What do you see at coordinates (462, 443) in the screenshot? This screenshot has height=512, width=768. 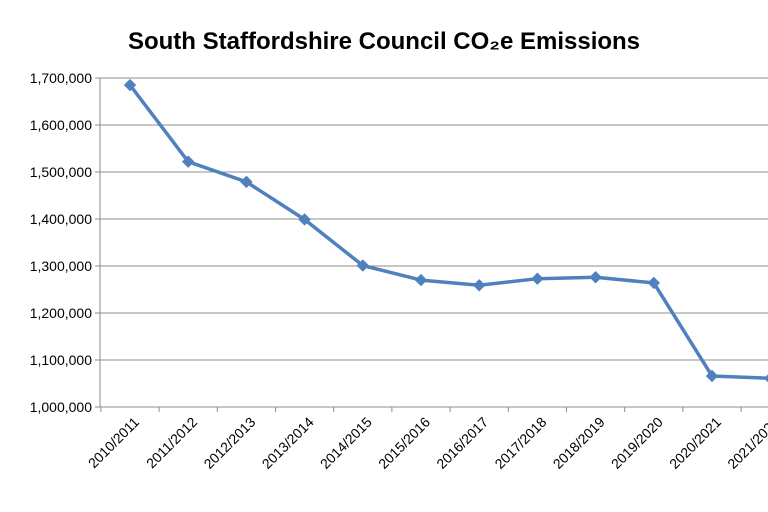 I see `x-tick-label: 2016/2017` at bounding box center [462, 443].